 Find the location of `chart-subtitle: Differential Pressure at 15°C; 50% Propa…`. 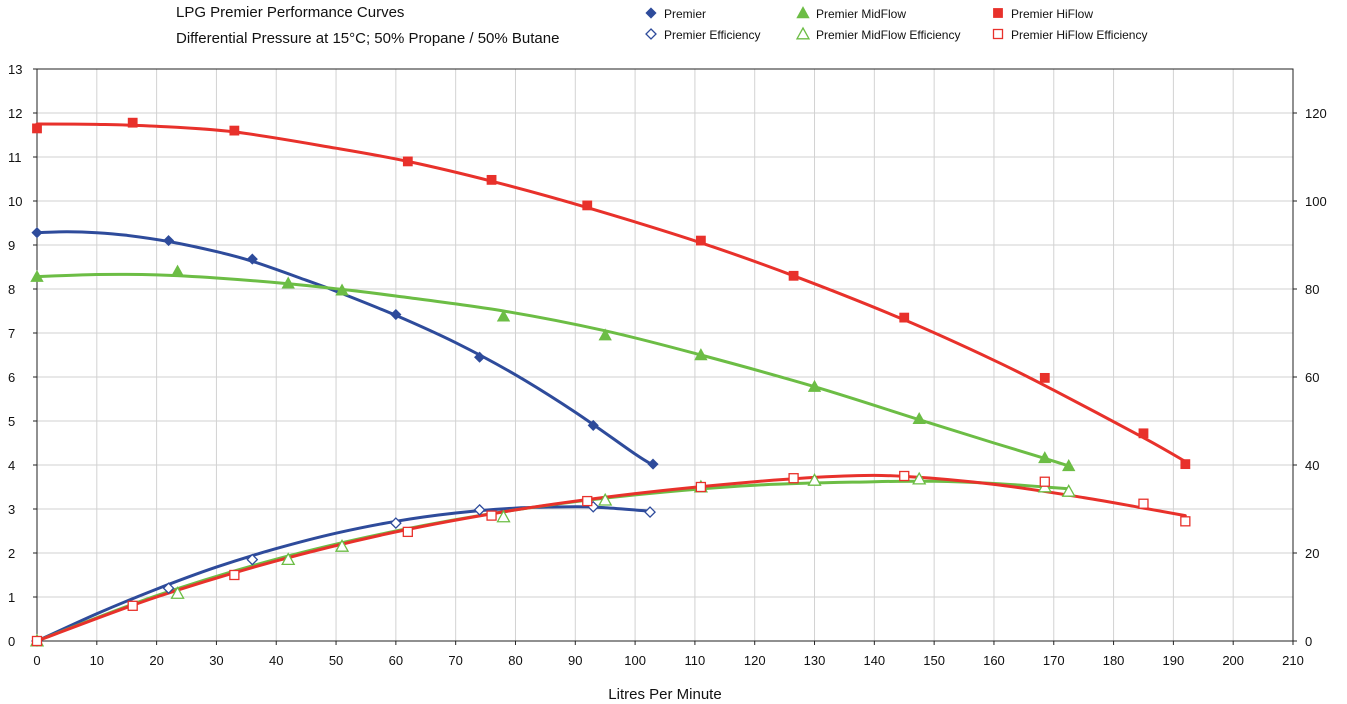

chart-subtitle: Differential Pressure at 15°C; 50% Propa… is located at coordinates (367, 38).